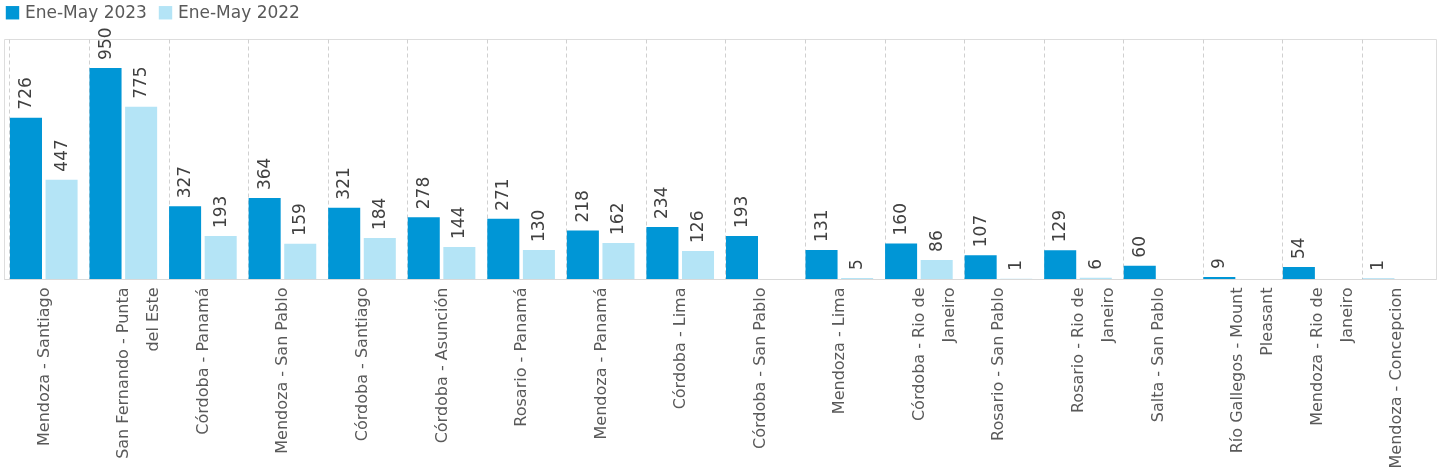 Image resolution: width=1440 pixels, height=472 pixels. Describe the element at coordinates (1331, 356) in the screenshot. I see `x-tick-label: Mendoza - Rio de Janeiro` at that location.